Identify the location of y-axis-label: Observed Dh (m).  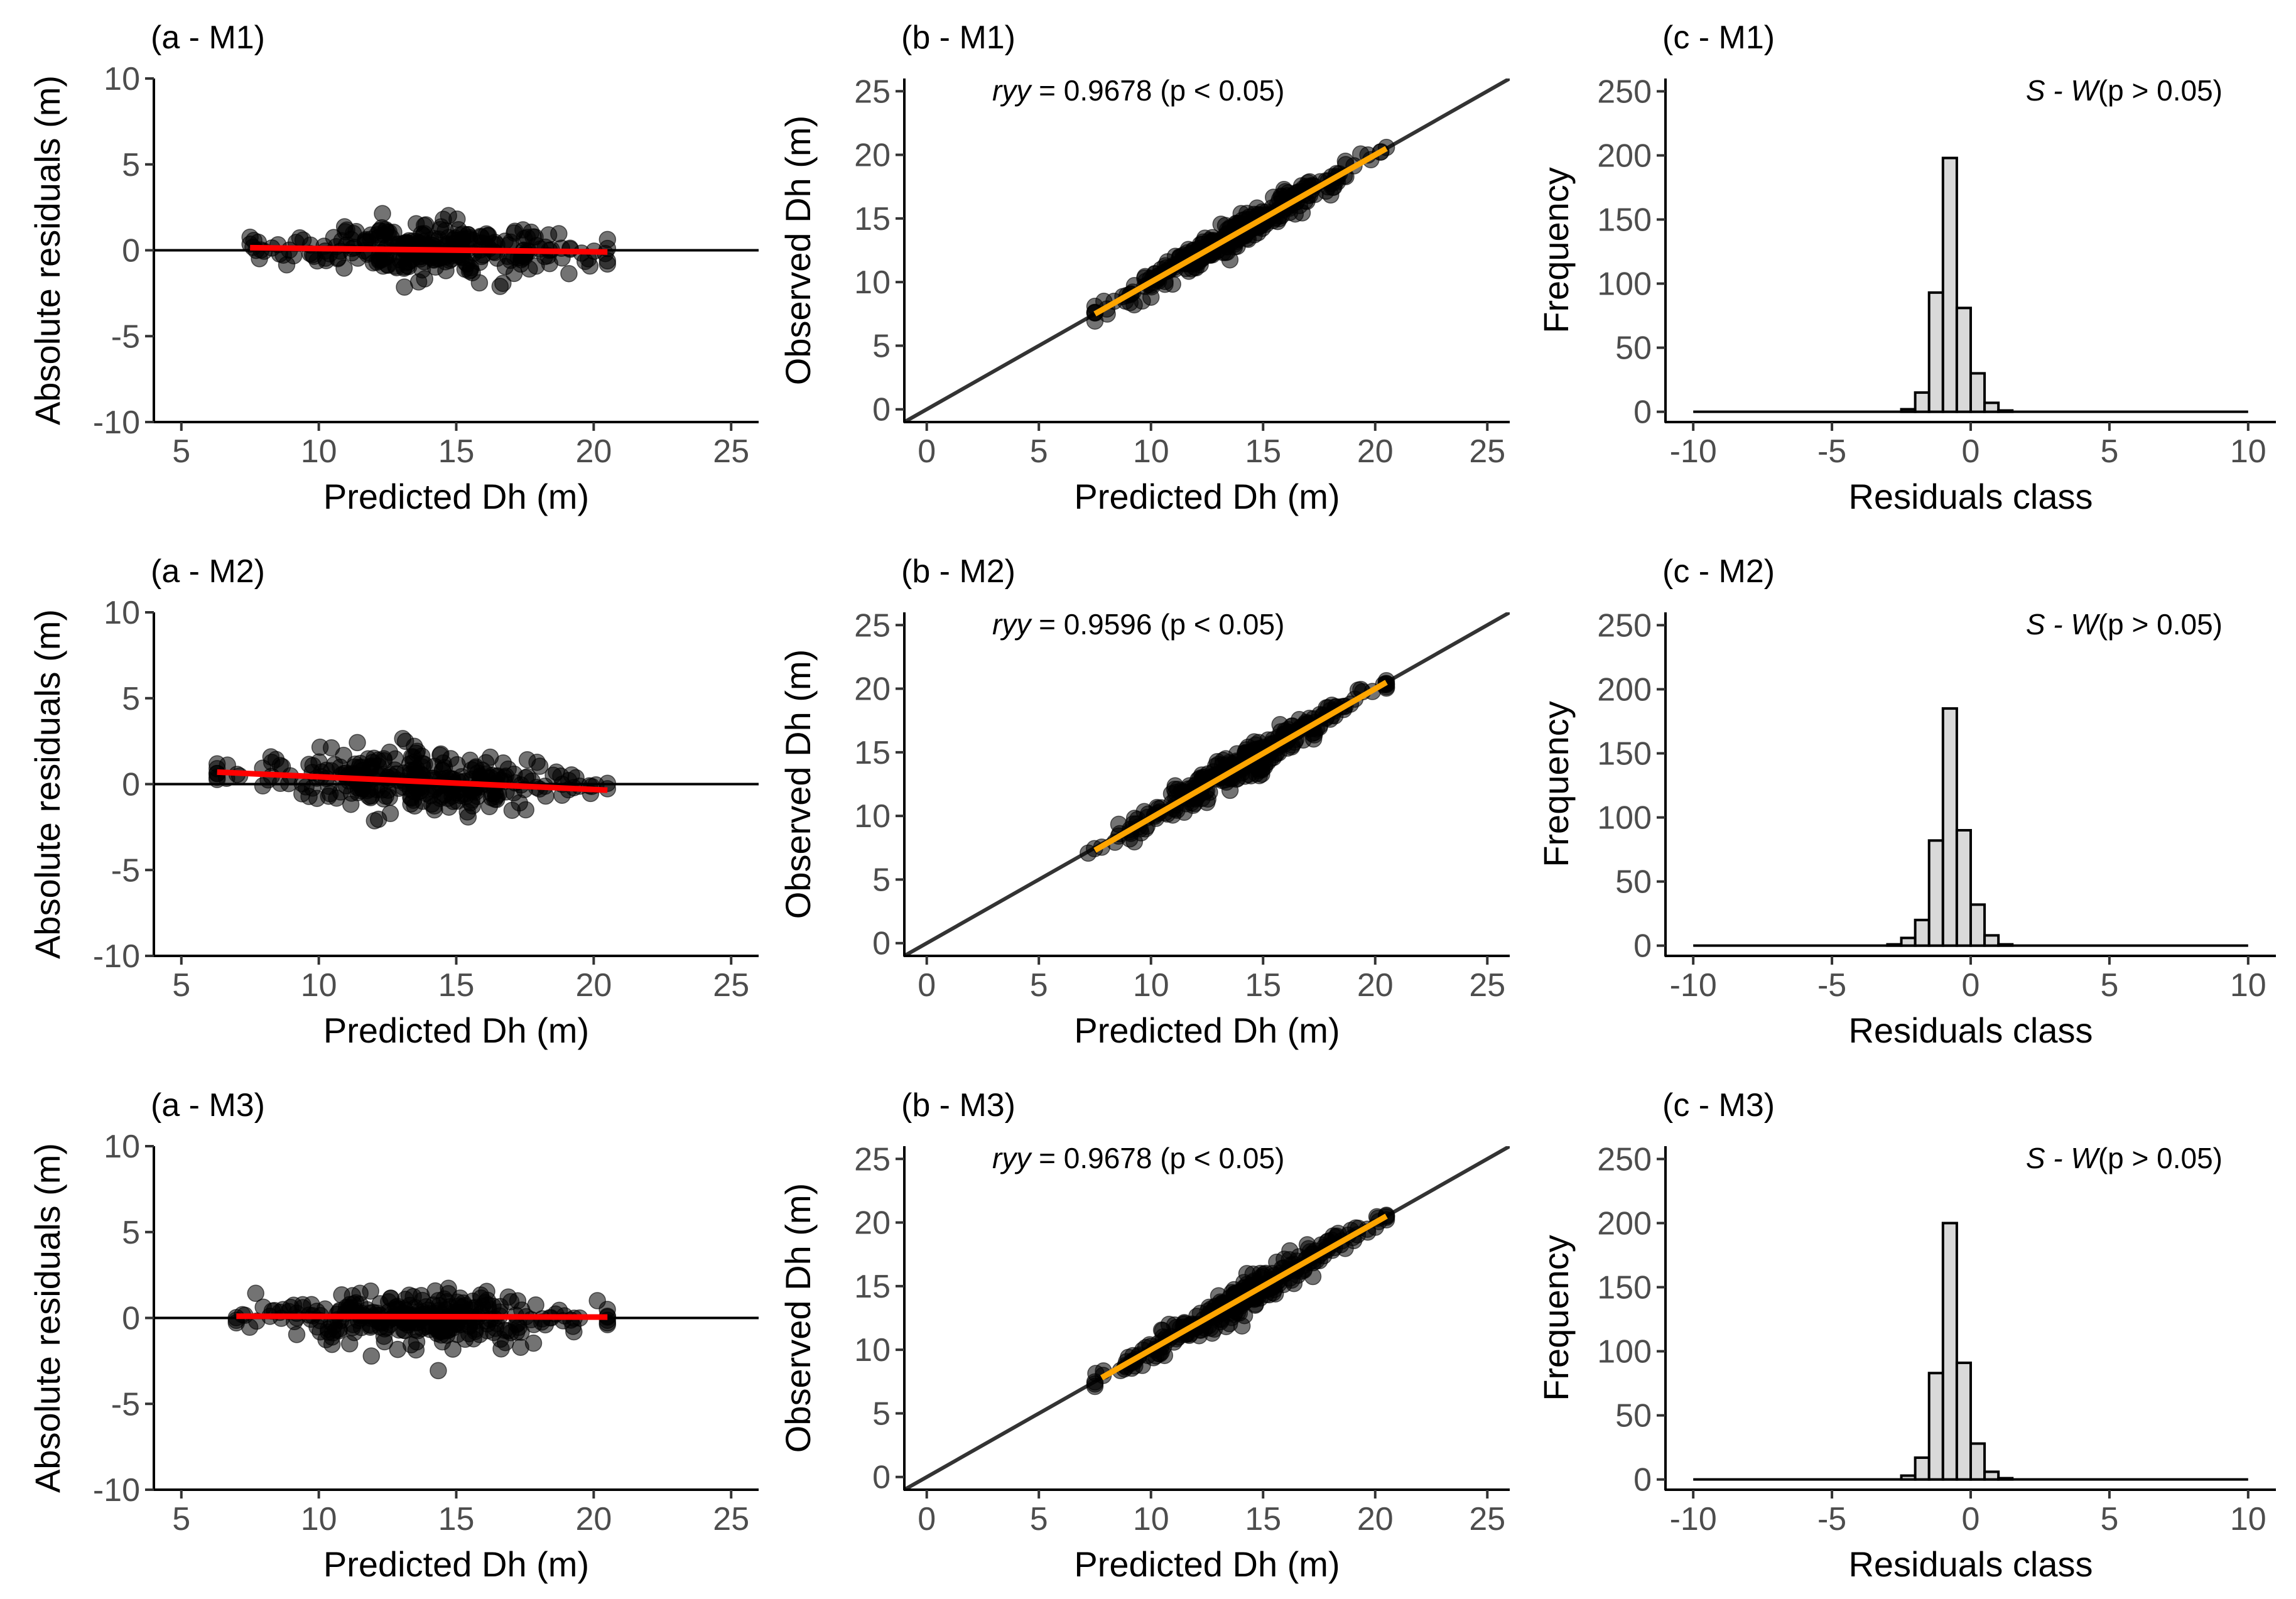
(798, 1318).